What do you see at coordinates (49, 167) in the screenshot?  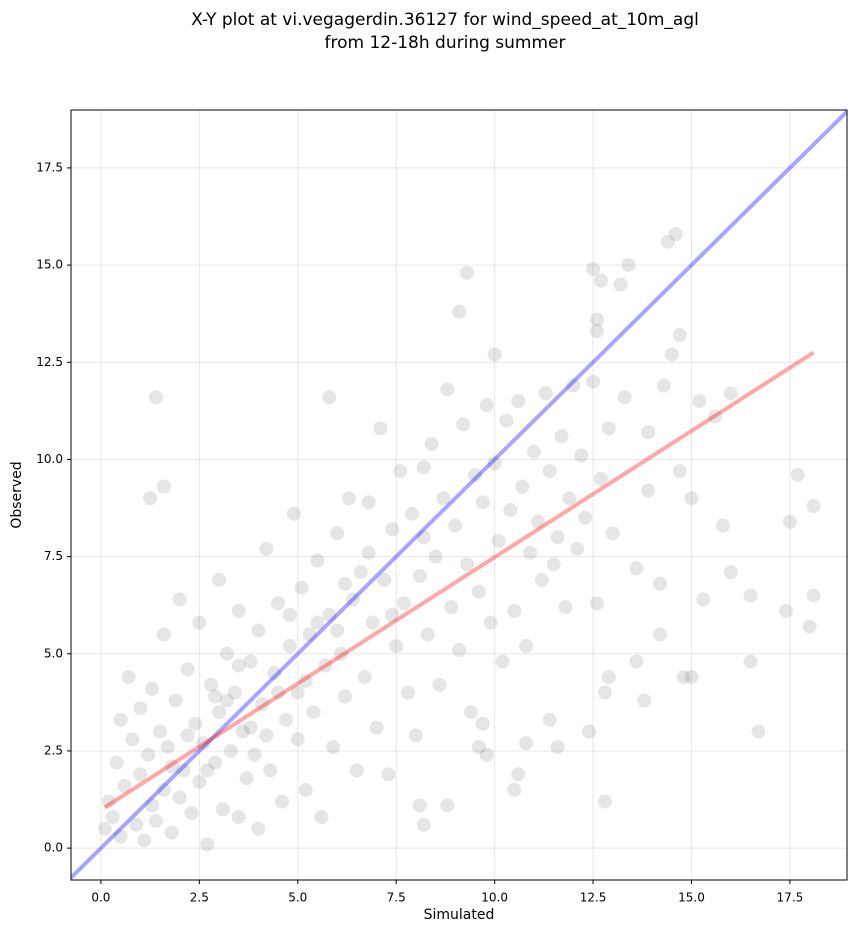 I see `y-tick-label: 17.5` at bounding box center [49, 167].